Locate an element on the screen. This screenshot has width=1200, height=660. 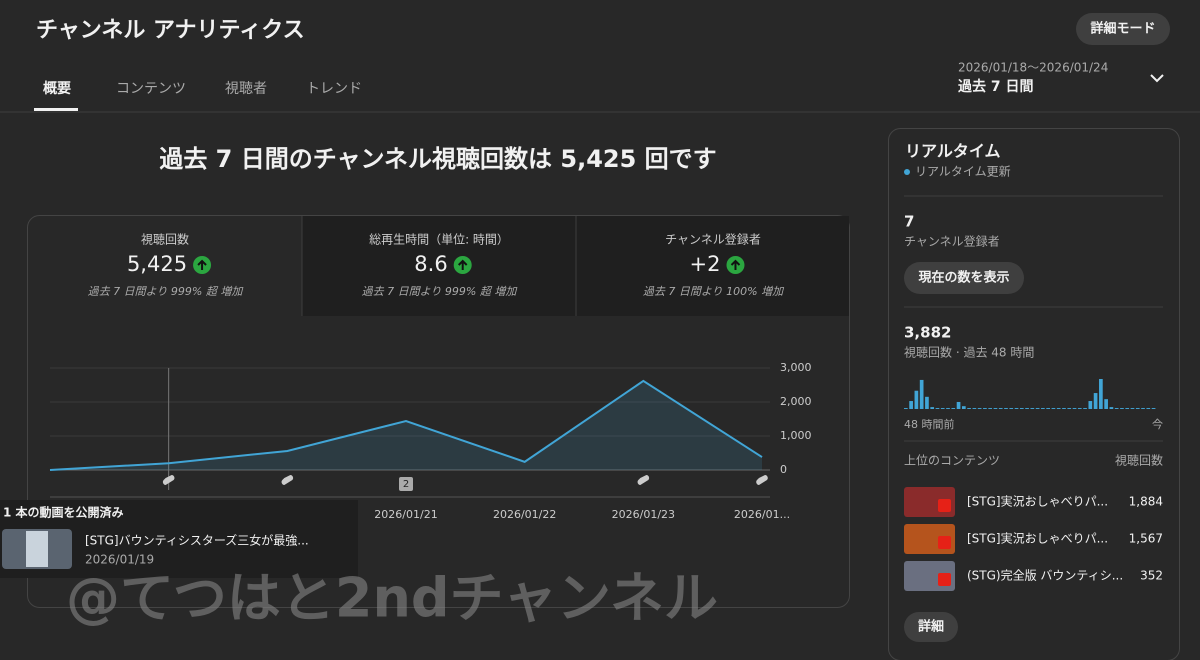
date-range-dates: 2026/01/18〜2026/01/24 is located at coordinates (1033, 68).